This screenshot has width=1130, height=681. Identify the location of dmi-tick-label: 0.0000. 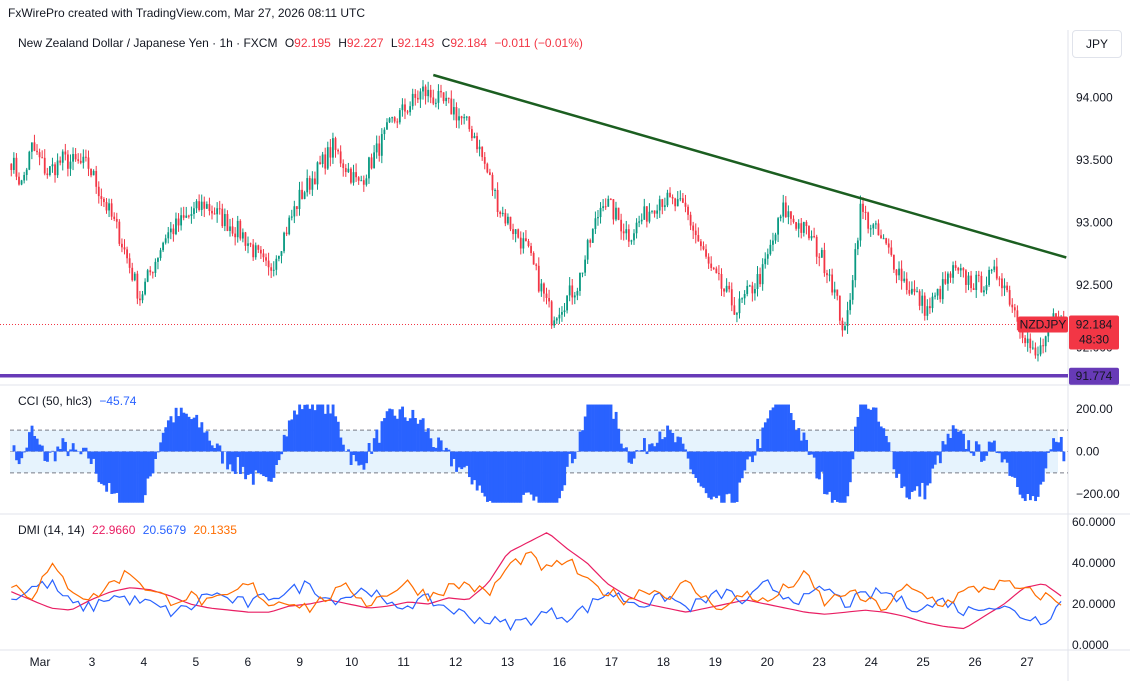
(1090, 645).